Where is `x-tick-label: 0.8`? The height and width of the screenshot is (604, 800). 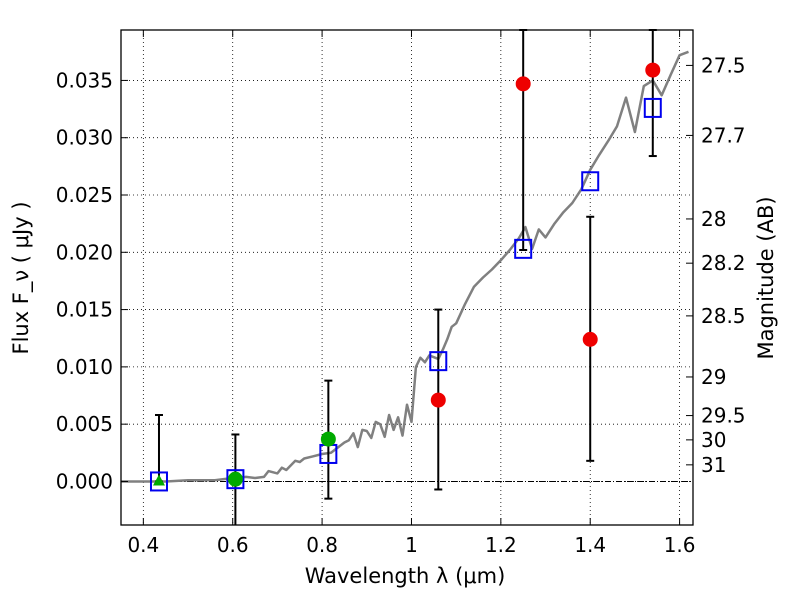
x-tick-label: 0.8 is located at coordinates (322, 545).